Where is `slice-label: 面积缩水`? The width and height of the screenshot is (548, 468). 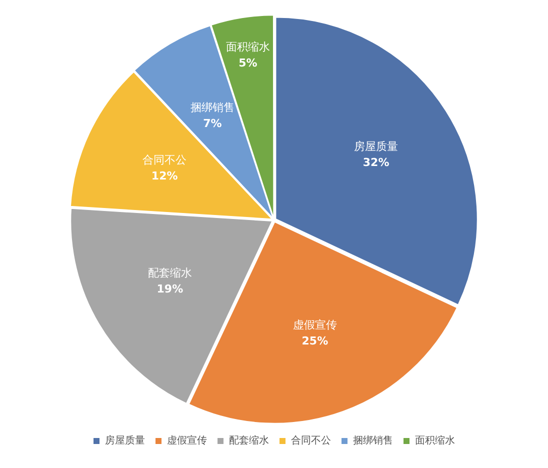 slice-label: 面积缩水 is located at coordinates (248, 47).